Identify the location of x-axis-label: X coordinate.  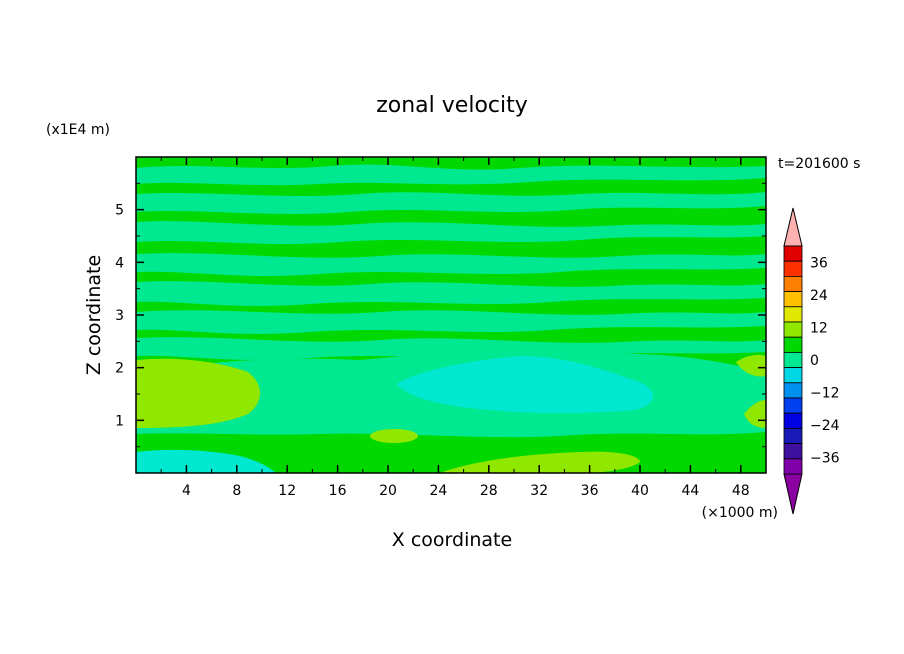
(452, 540).